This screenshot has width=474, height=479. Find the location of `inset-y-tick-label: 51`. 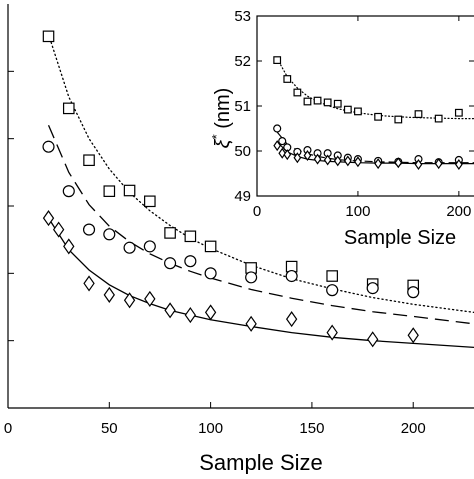

inset-y-tick-label: 51 is located at coordinates (242, 106).